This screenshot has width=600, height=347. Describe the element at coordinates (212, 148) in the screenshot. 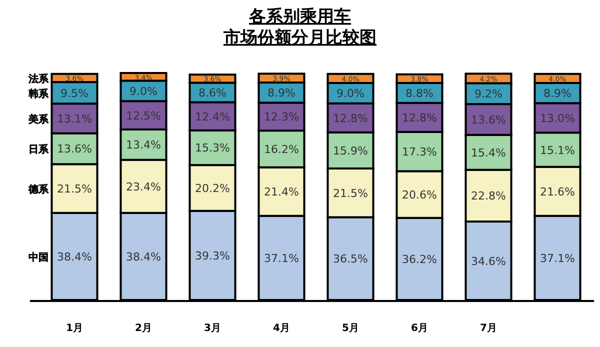

I see `data-label: 15.3%` at that location.